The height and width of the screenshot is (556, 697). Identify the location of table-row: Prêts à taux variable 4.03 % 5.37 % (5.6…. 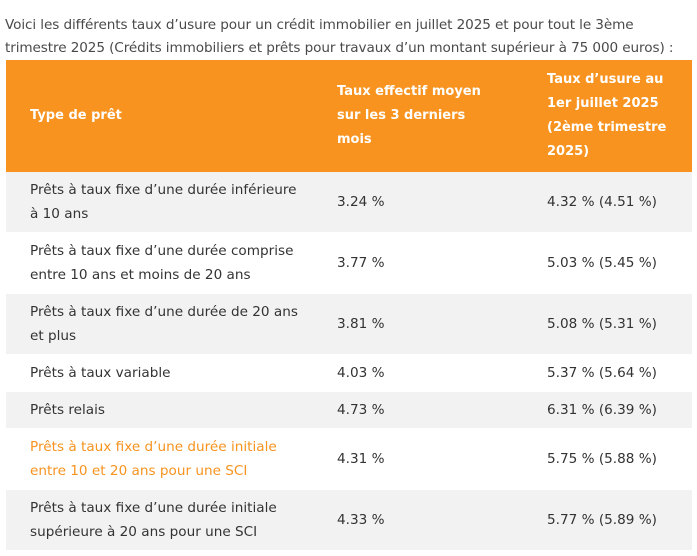
(349, 373).